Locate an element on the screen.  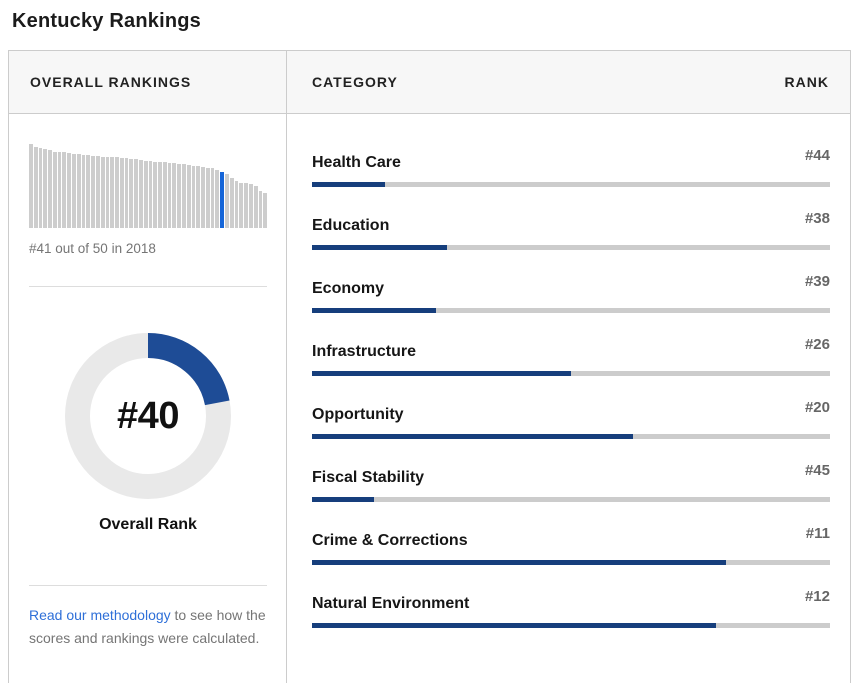
category-label: Education is located at coordinates (351, 225).